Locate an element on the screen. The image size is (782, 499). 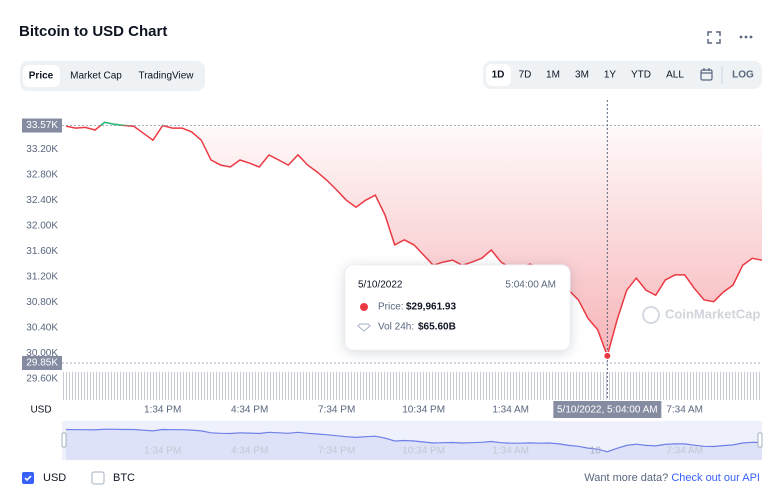
tab: Price is located at coordinates (41, 76).